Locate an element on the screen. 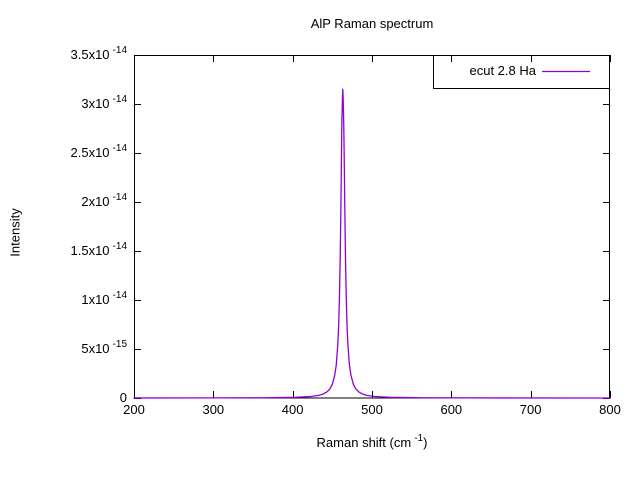 Image resolution: width=640 pixels, height=480 pixels. x-axis-label-suffix: ) is located at coordinates (425, 442).